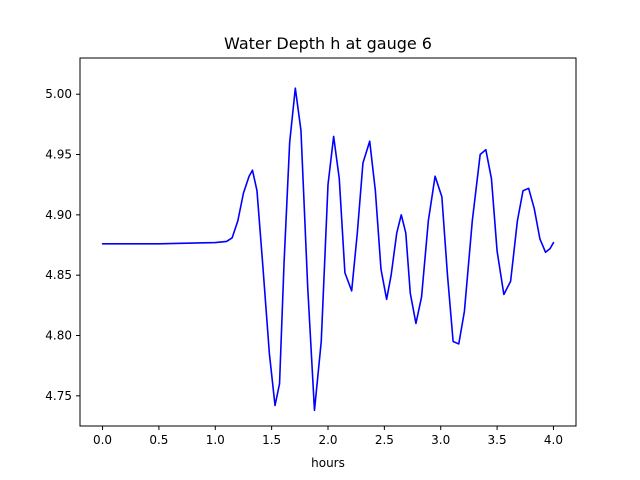 This screenshot has height=480, width=640. Describe the element at coordinates (58, 215) in the screenshot. I see `y-tick-label: 4.90` at that location.